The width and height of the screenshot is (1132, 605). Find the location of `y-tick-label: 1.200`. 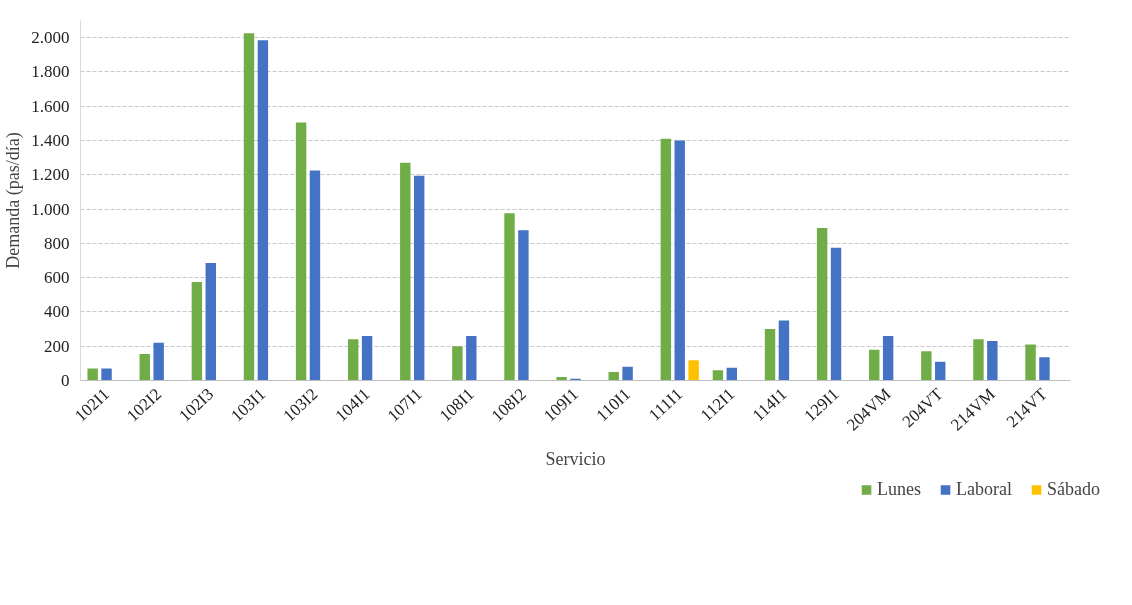

y-tick-label: 1.200 is located at coordinates (50, 175).